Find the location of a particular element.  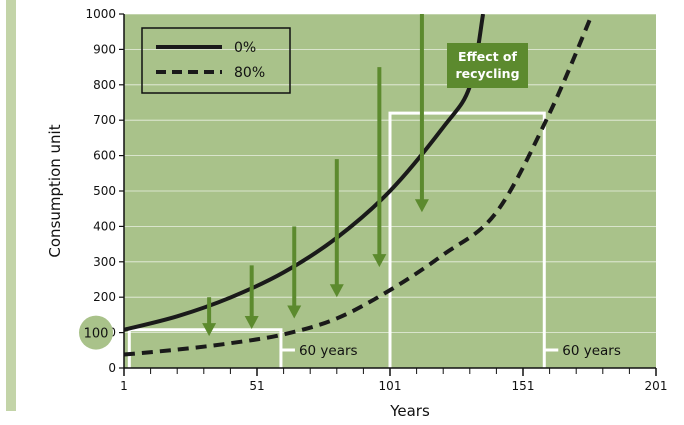

legend-label: 0% is located at coordinates (245, 48).